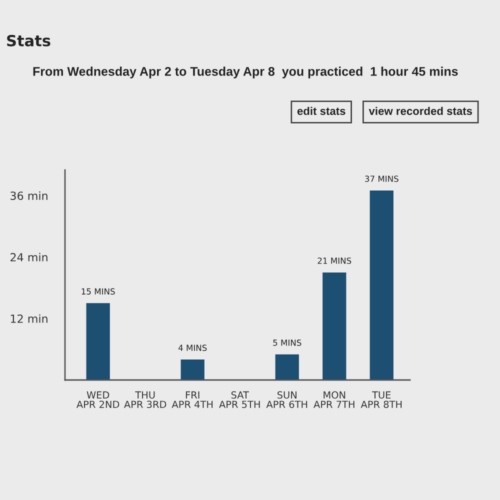 The width and height of the screenshot is (500, 500). Describe the element at coordinates (29, 257) in the screenshot. I see `y-tick-label: 24 min` at that location.